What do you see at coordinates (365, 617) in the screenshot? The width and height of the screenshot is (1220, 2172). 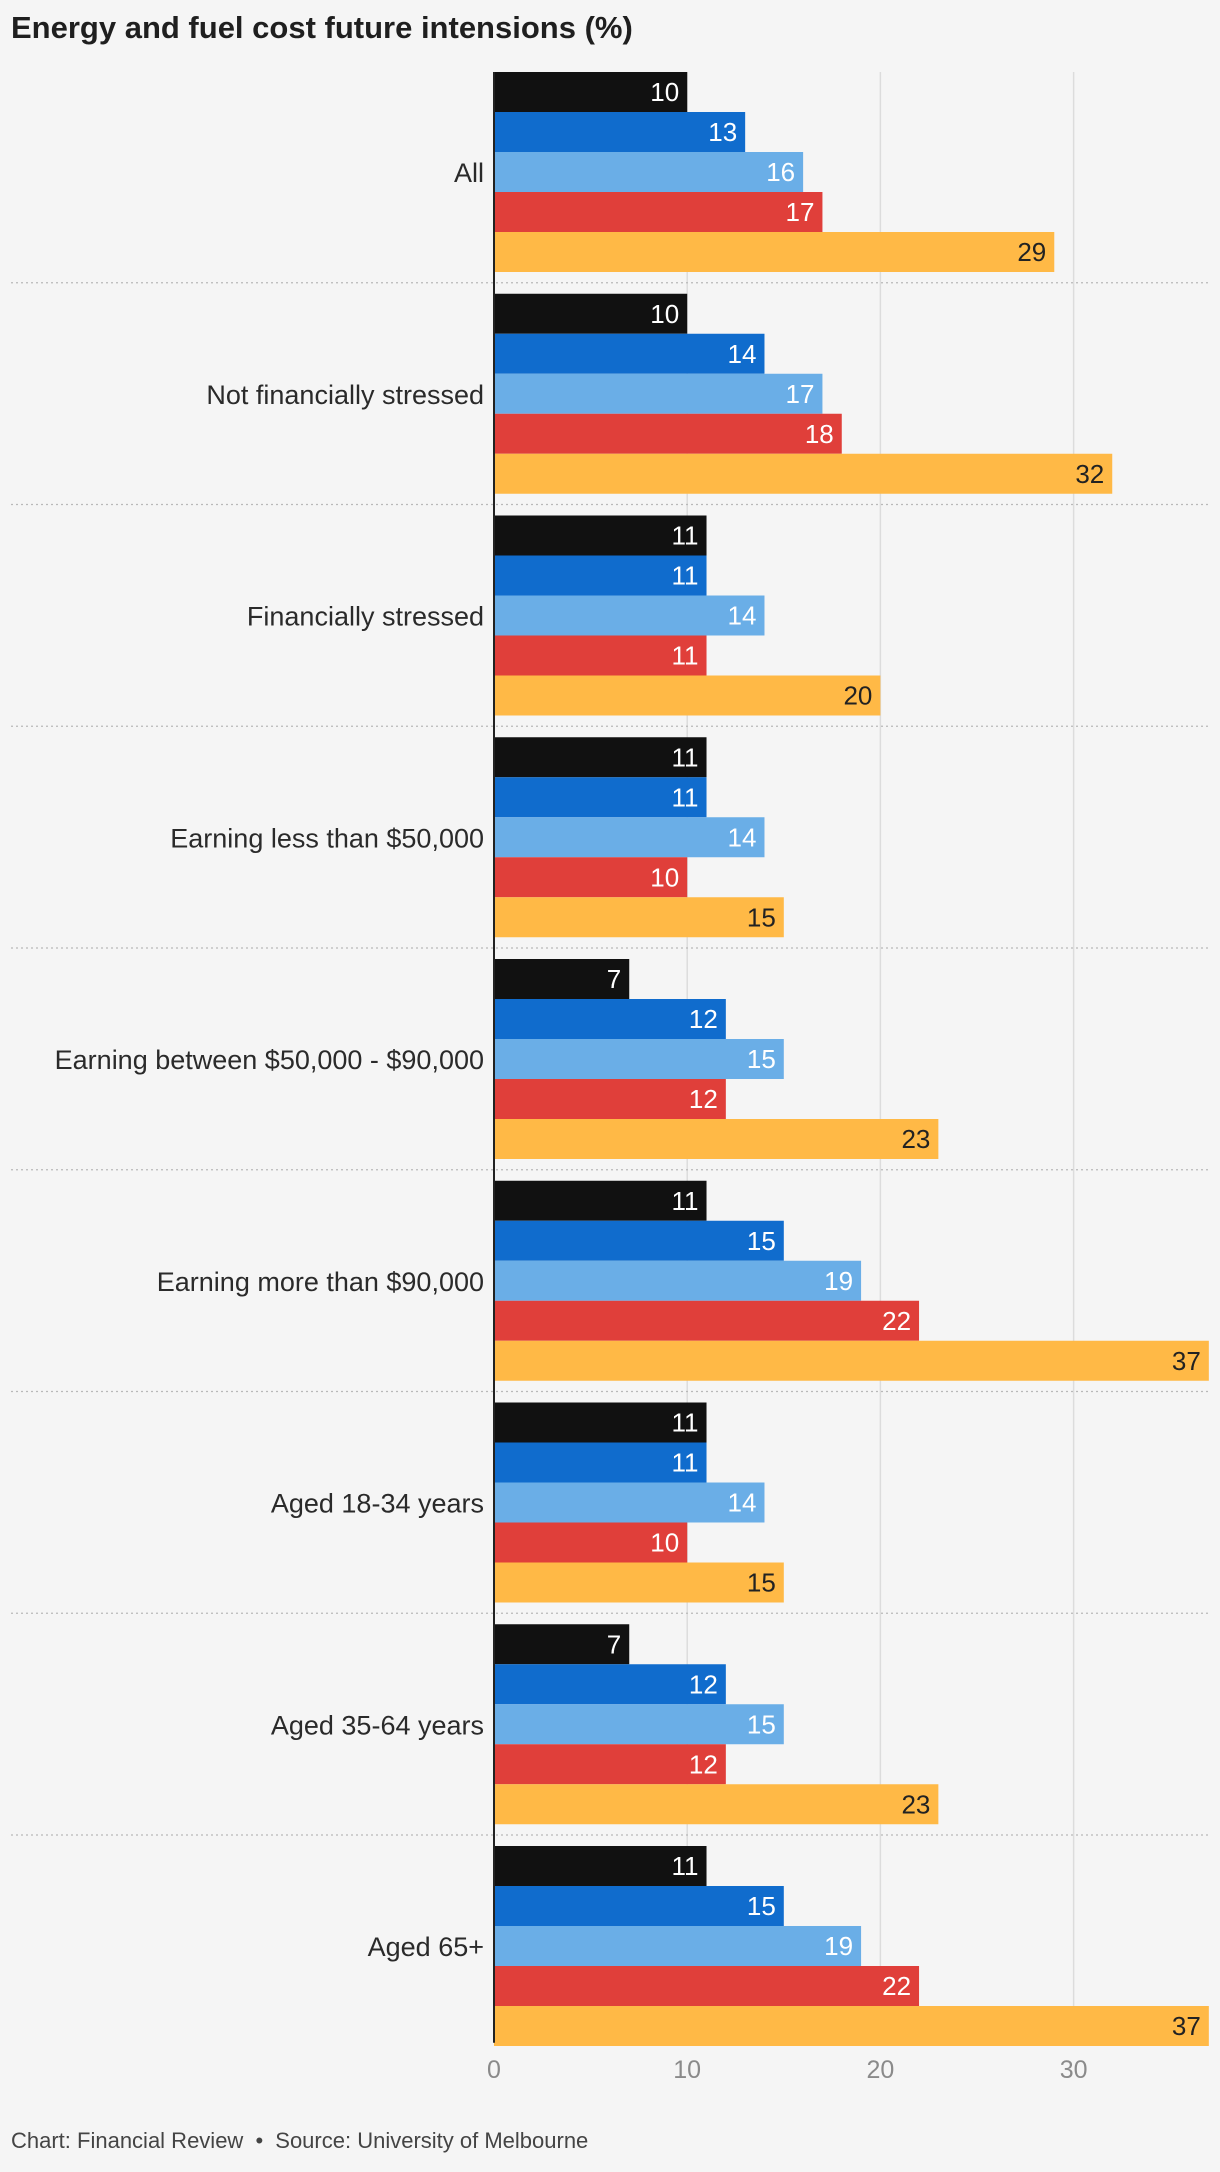 I see `category-label: Financially stressed` at bounding box center [365, 617].